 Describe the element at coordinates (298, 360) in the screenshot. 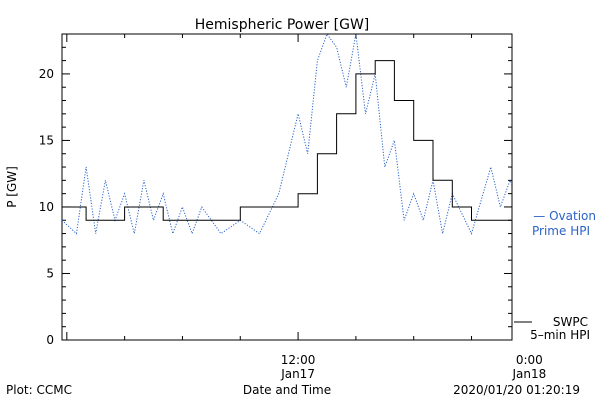

I see `x-tick-label-time: 12:00` at that location.